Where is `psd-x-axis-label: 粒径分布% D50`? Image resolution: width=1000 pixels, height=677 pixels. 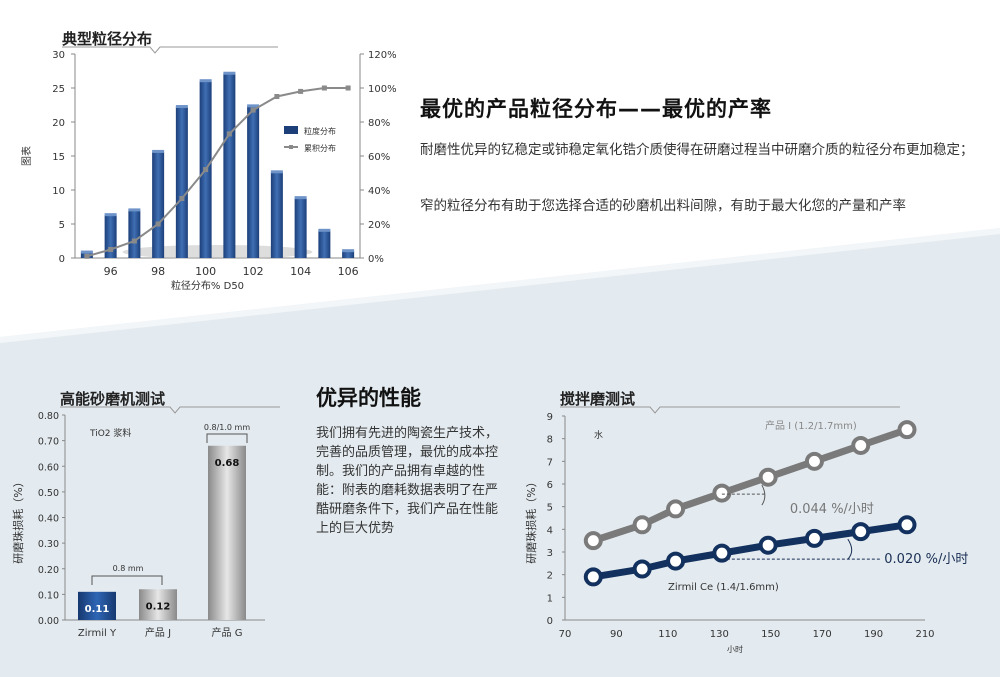 psd-x-axis-label: 粒径分布% D50 is located at coordinates (207, 285).